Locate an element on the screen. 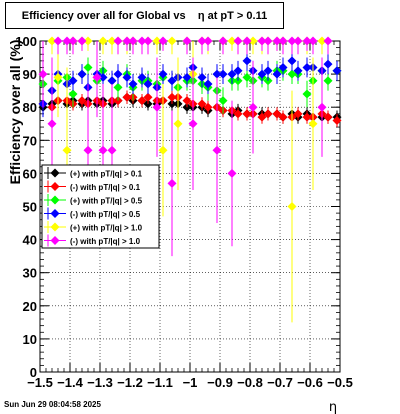 The image size is (400, 414). x-tick-label: −0.9 is located at coordinates (220, 382).